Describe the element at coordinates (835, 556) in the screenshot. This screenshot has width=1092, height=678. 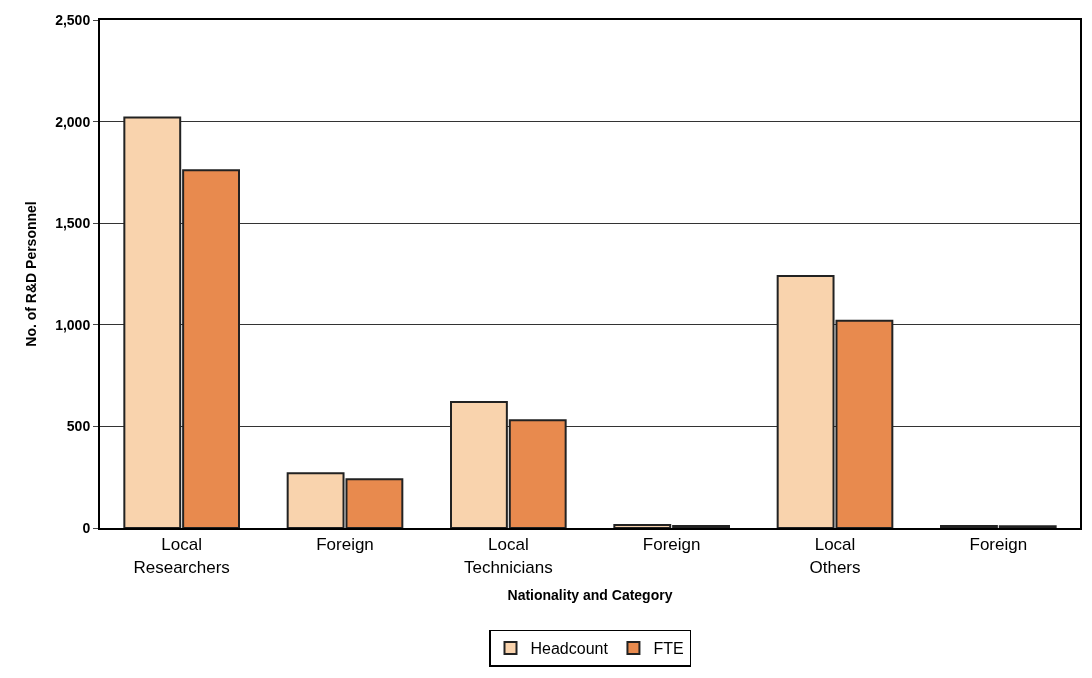
I see `x-tick-label: Local Others` at that location.